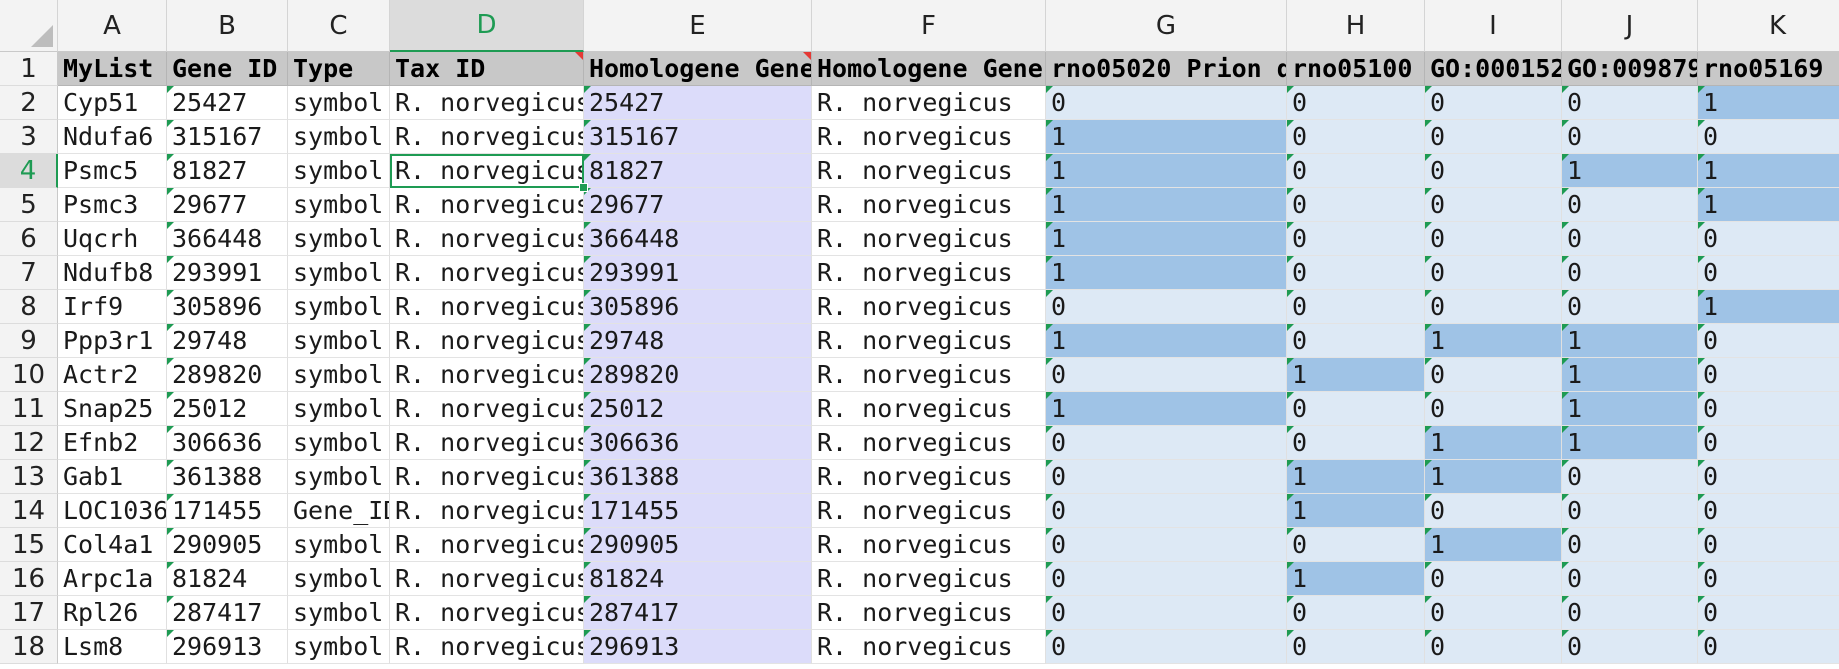 The height and width of the screenshot is (669, 1839). I want to click on header-cell-d: Tax ID, so click(487, 69).